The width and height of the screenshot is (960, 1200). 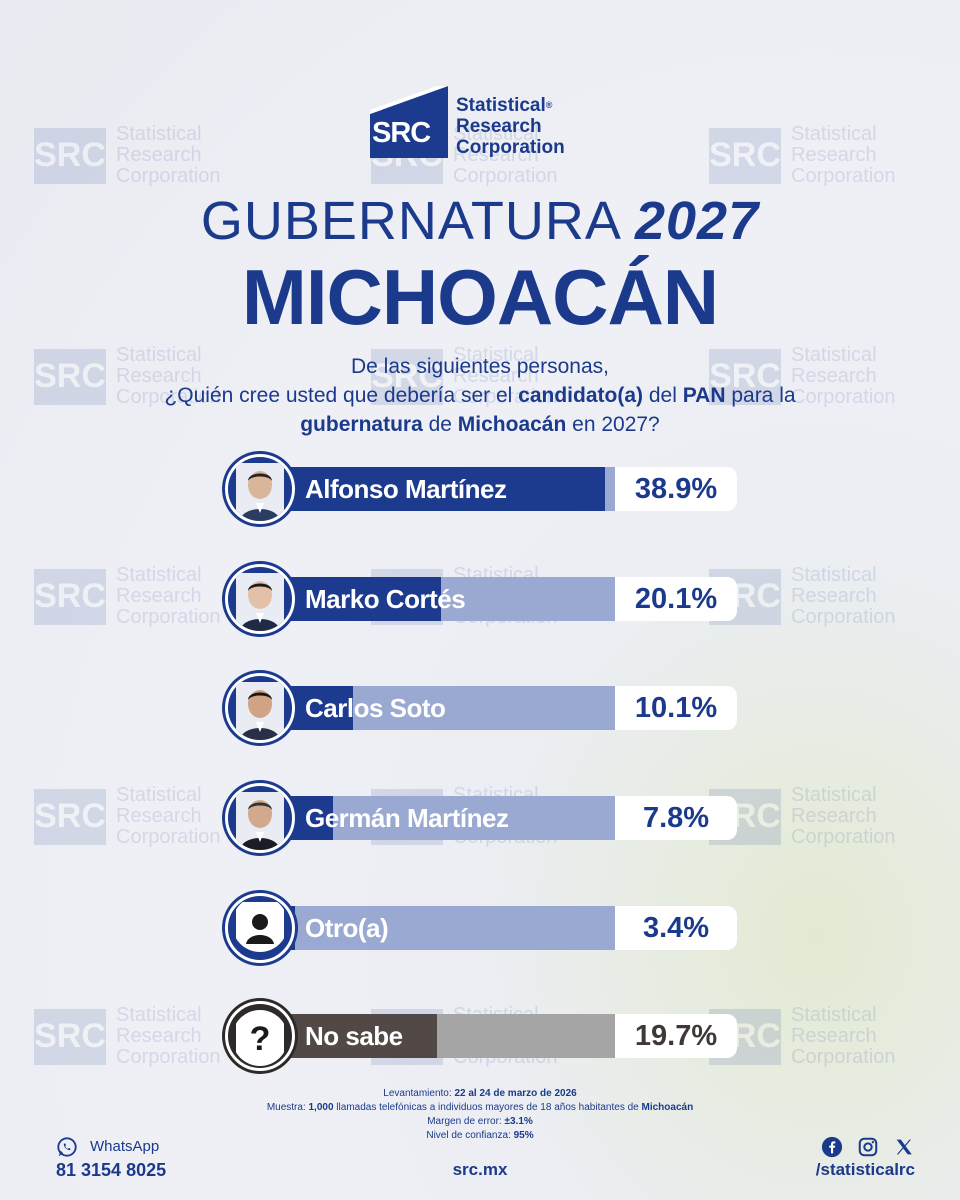 I want to click on logo-wordmark: Statistical® Research Corporation, so click(x=510, y=126).